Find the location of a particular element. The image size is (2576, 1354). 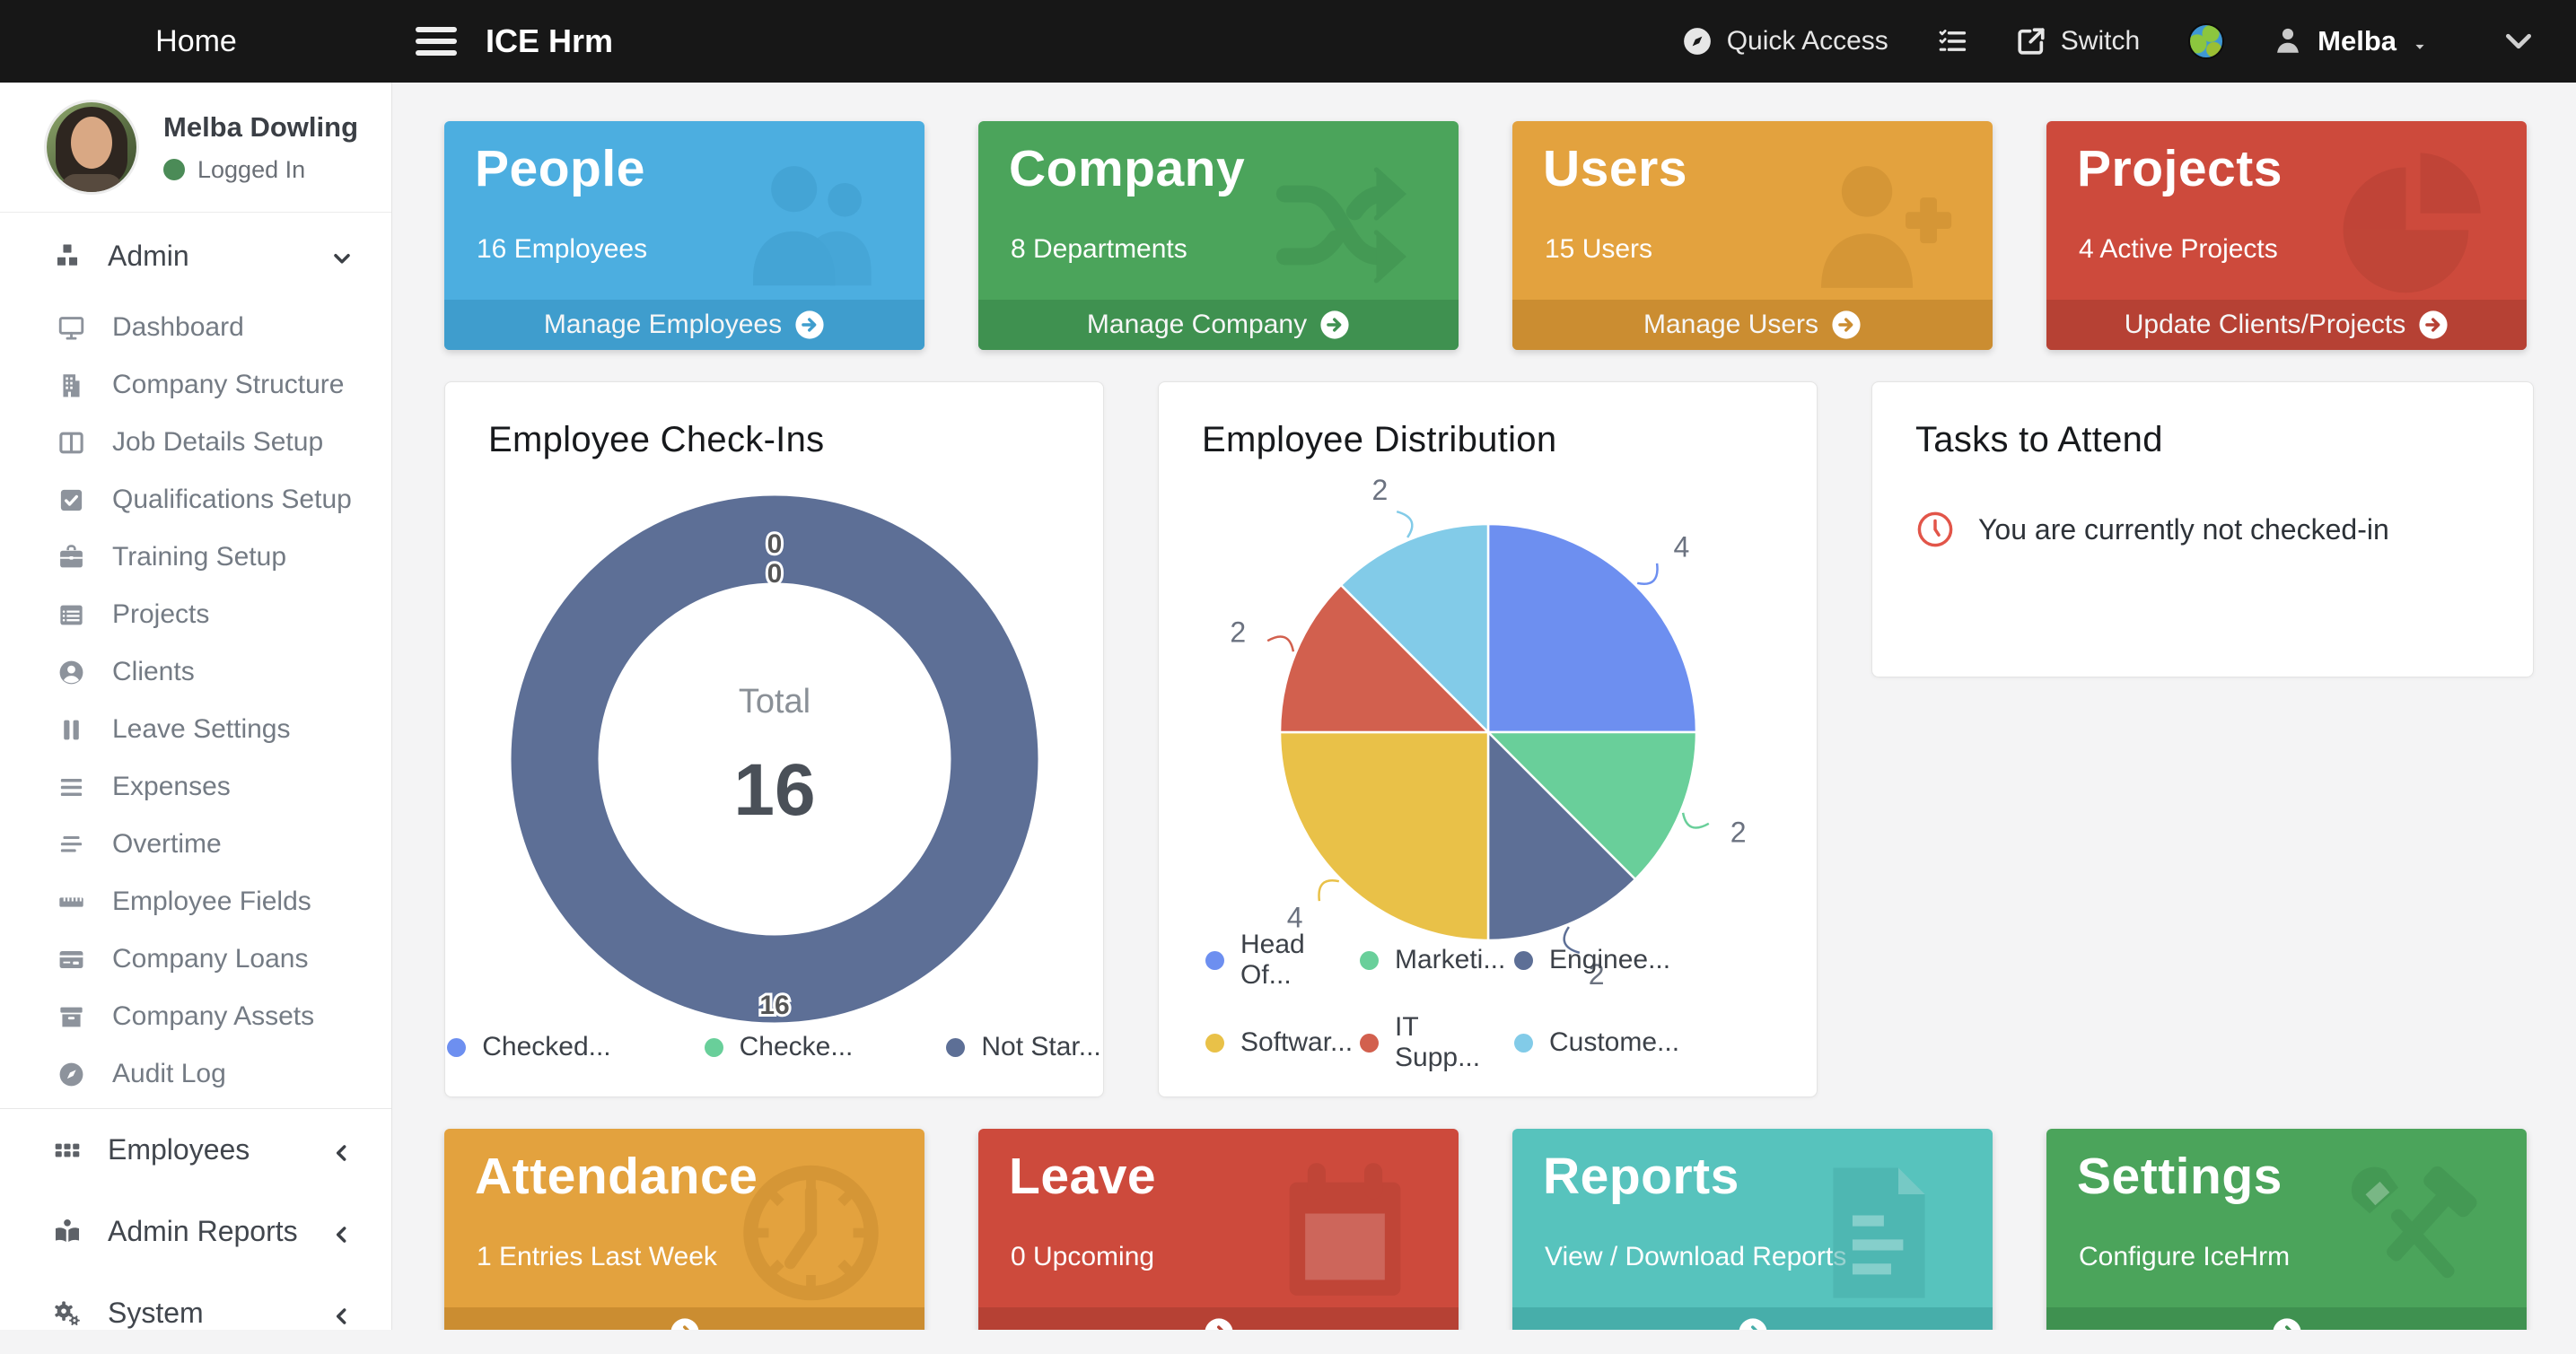

pie-slice-custome is located at coordinates (1414, 628).